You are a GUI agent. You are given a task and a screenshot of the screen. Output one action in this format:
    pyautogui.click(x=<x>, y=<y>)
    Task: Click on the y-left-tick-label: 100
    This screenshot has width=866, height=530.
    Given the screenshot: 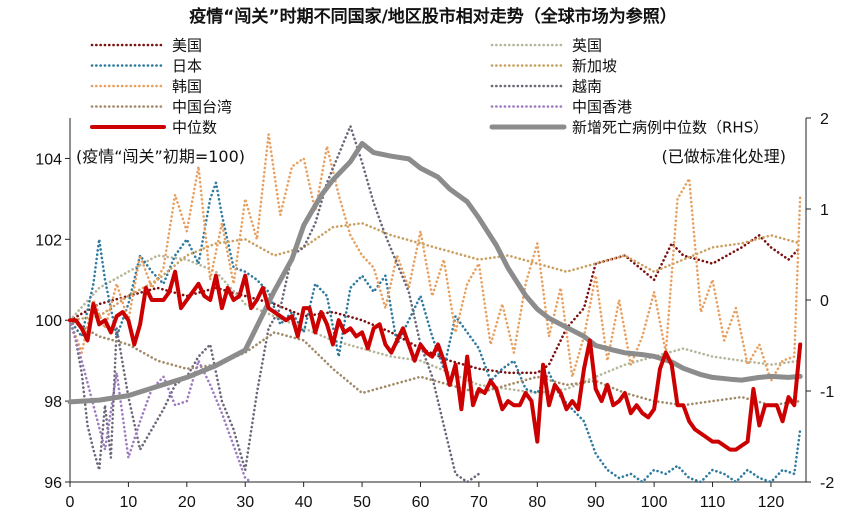 What is the action you would take?
    pyautogui.click(x=48, y=321)
    